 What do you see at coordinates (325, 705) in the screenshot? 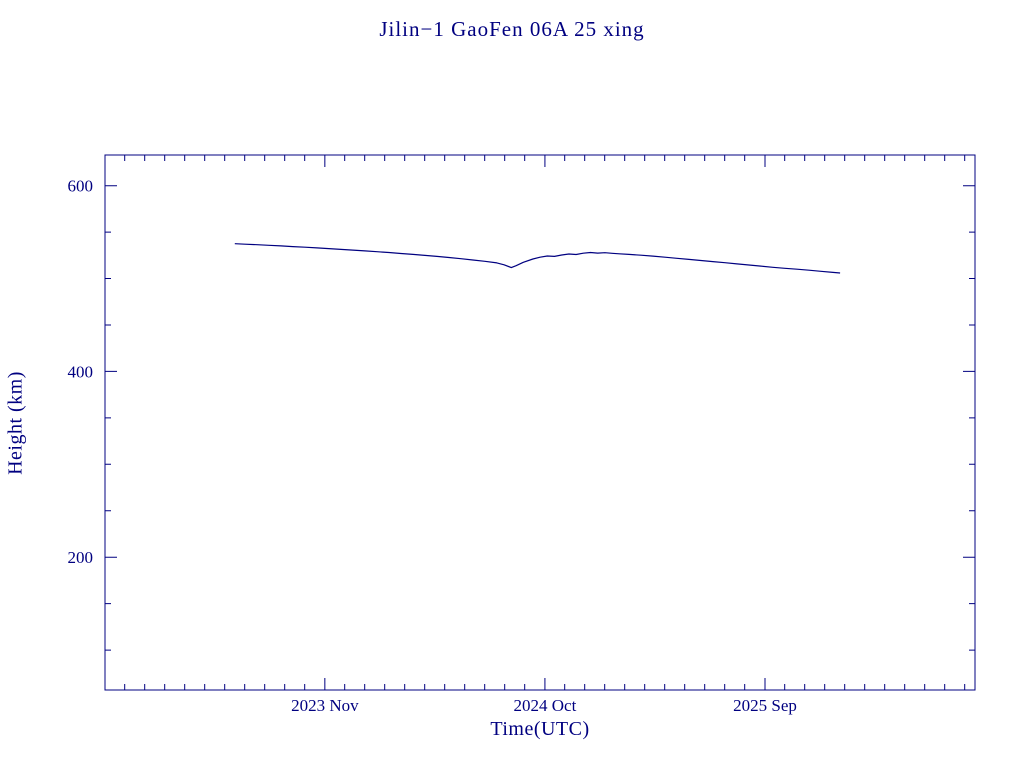
I see `x-tick-label: 2023 Nov` at bounding box center [325, 705].